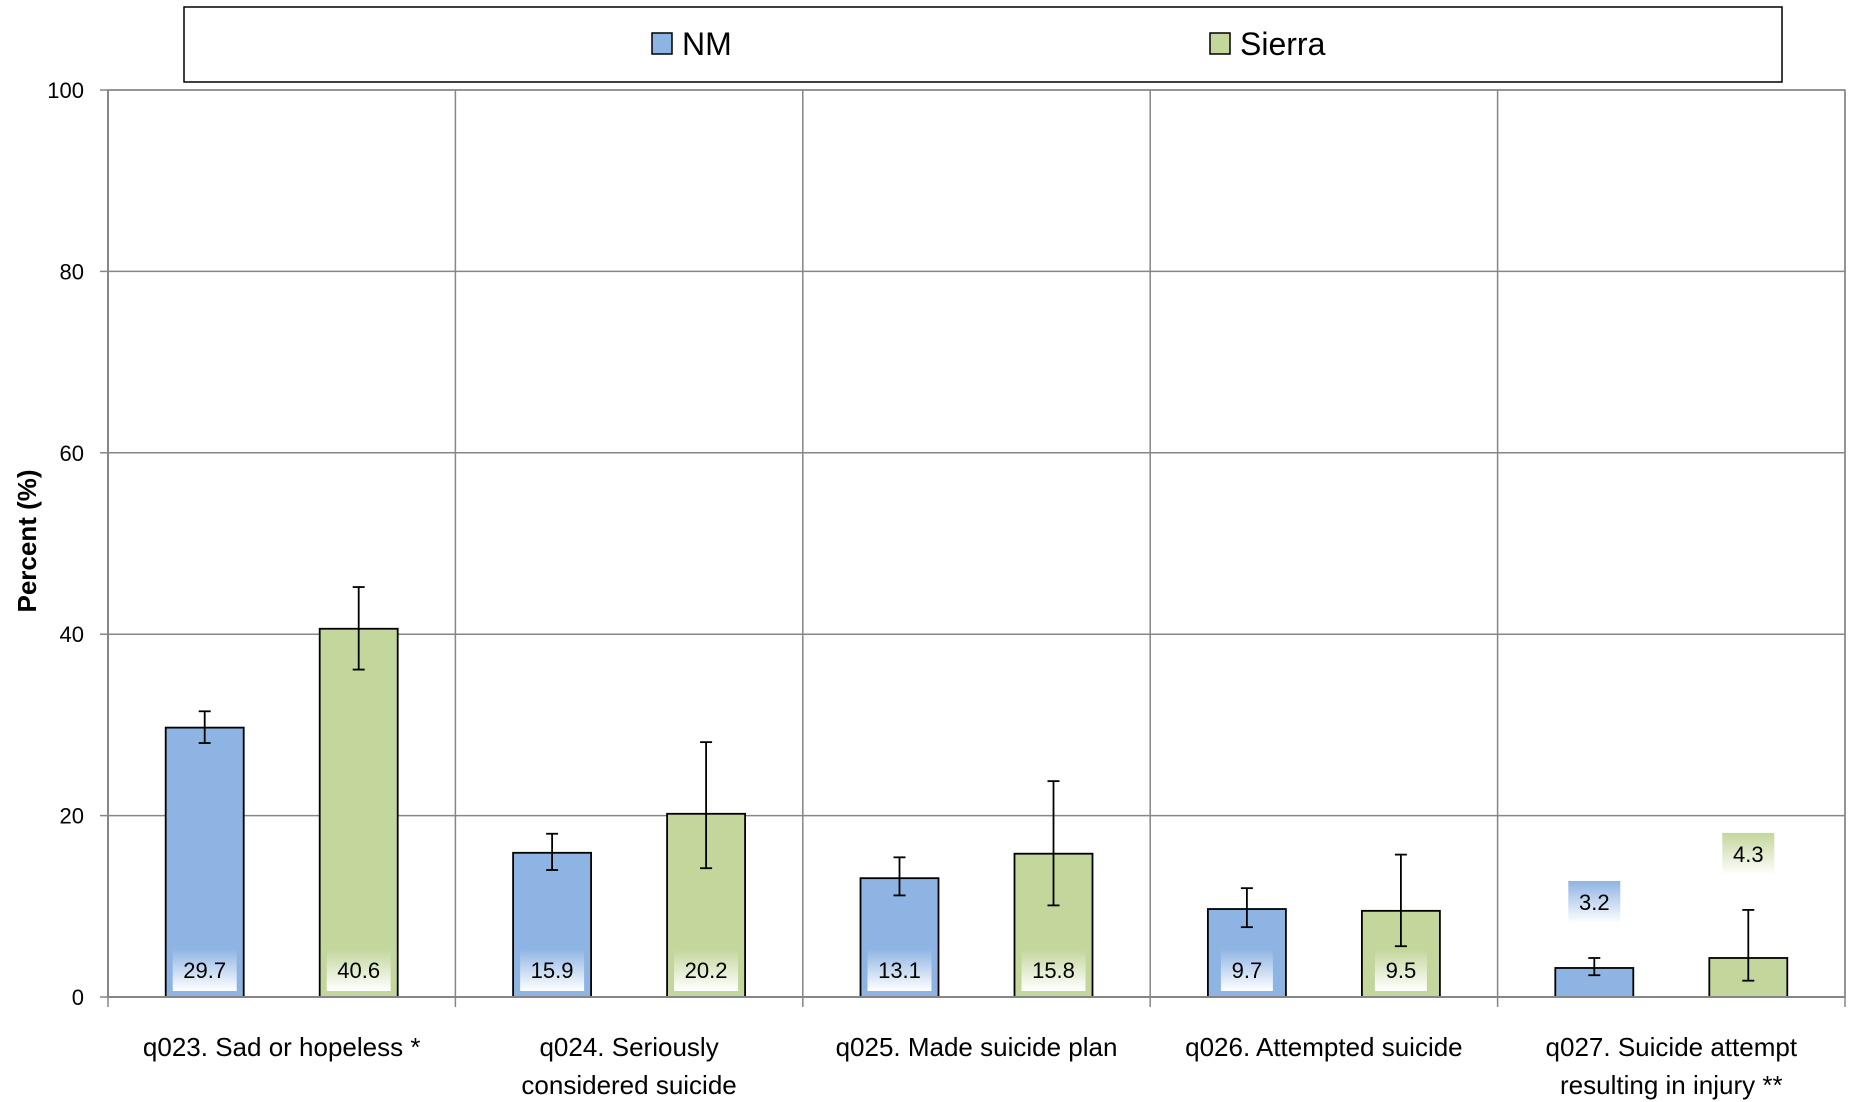  Describe the element at coordinates (72, 634) in the screenshot. I see `y-tick-label: 40` at that location.